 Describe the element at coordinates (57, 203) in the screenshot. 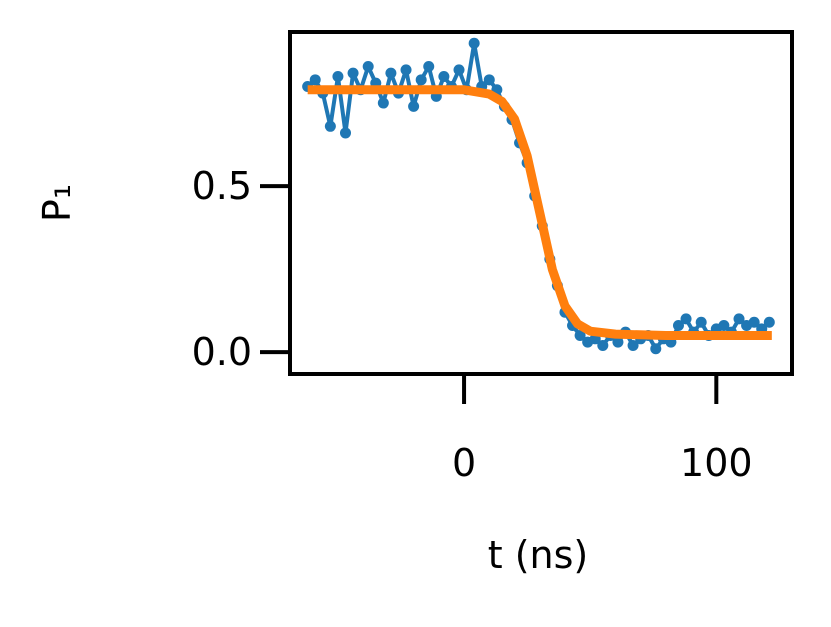

I see `y-axis-label: P₁` at that location.